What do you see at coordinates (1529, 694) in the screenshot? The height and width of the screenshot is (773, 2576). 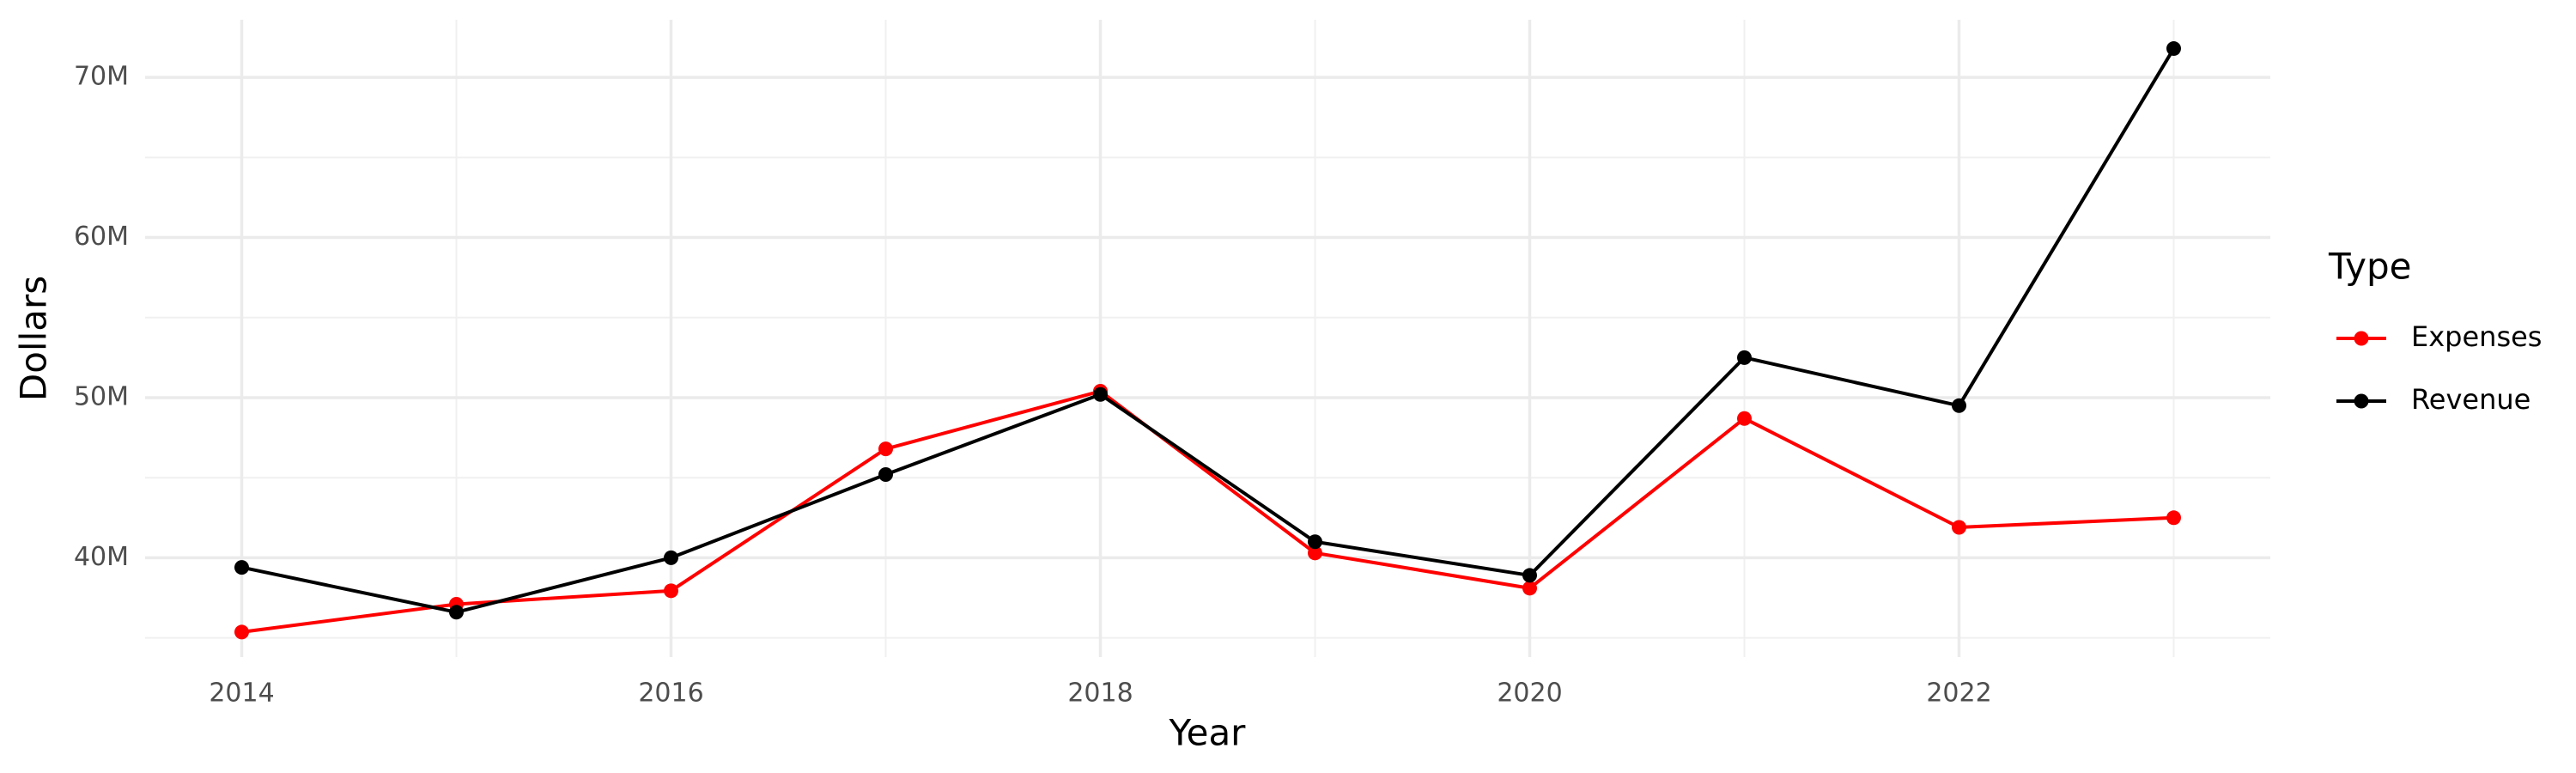 I see `x-tick-label: 2020` at bounding box center [1529, 694].